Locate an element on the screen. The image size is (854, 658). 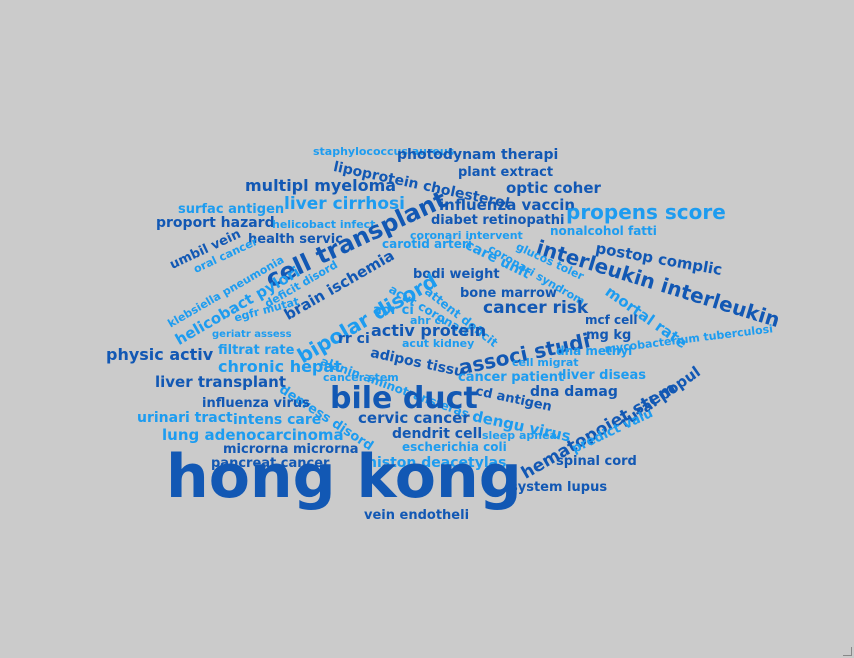
word-carotid-arteri: carotid arteri is located at coordinates (427, 244).